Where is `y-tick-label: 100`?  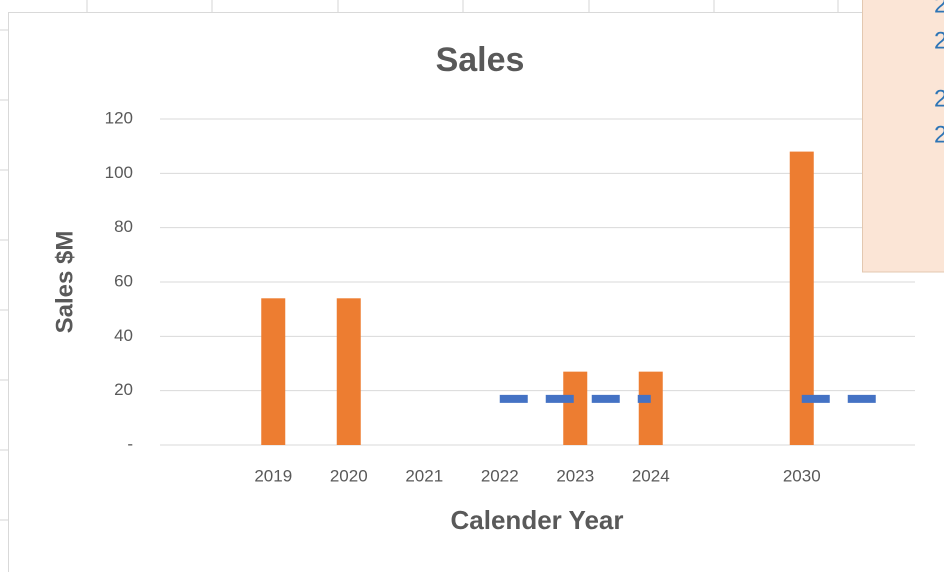 y-tick-label: 100 is located at coordinates (119, 172).